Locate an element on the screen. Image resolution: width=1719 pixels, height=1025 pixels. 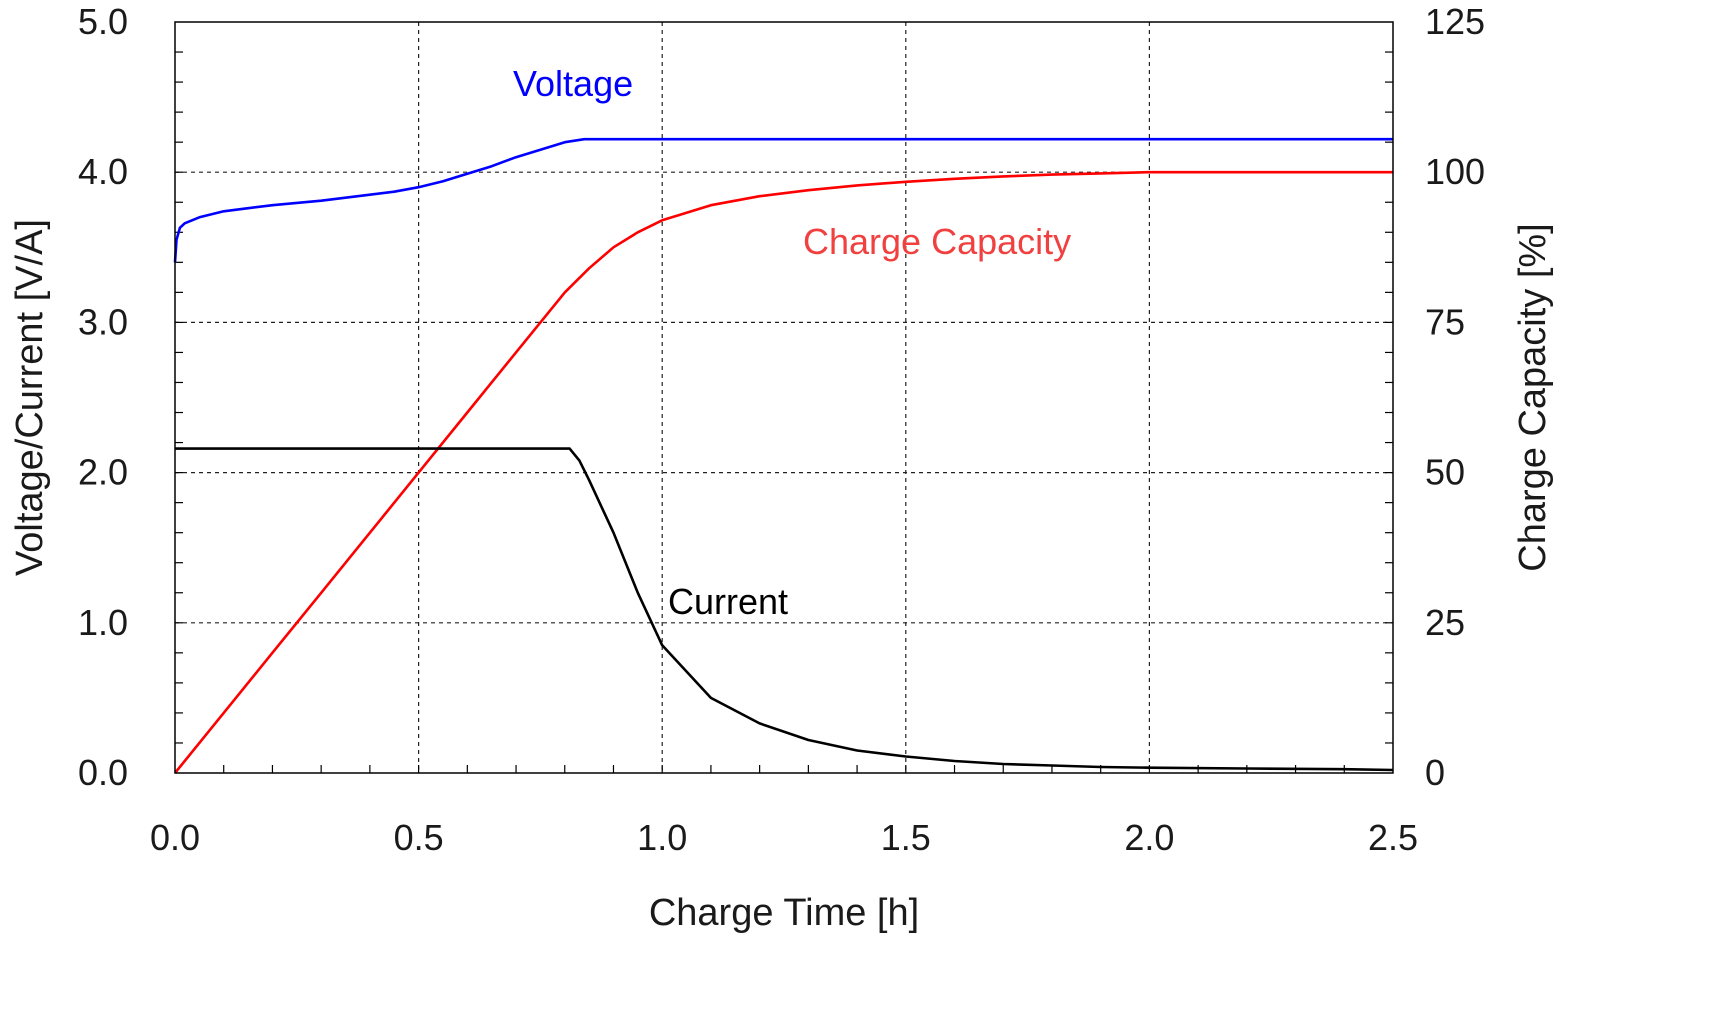
y-left-tick-label: 3.0 is located at coordinates (103, 321).